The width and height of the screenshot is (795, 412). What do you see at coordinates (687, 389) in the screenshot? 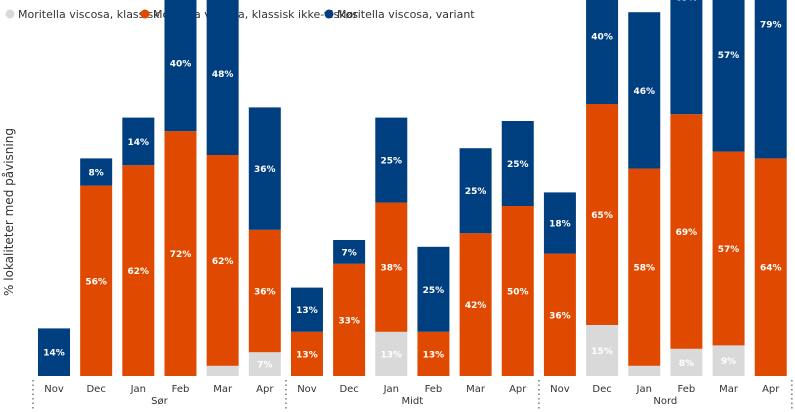
I see `x-tick-label: Feb` at bounding box center [687, 389].